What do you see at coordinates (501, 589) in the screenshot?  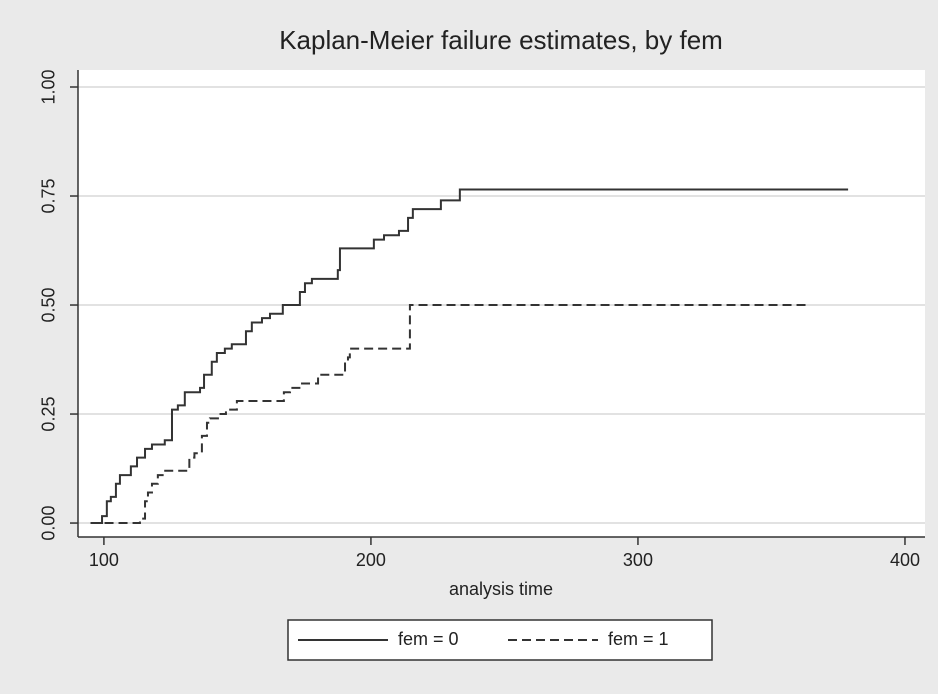 I see `x-axis-label: analysis time` at bounding box center [501, 589].